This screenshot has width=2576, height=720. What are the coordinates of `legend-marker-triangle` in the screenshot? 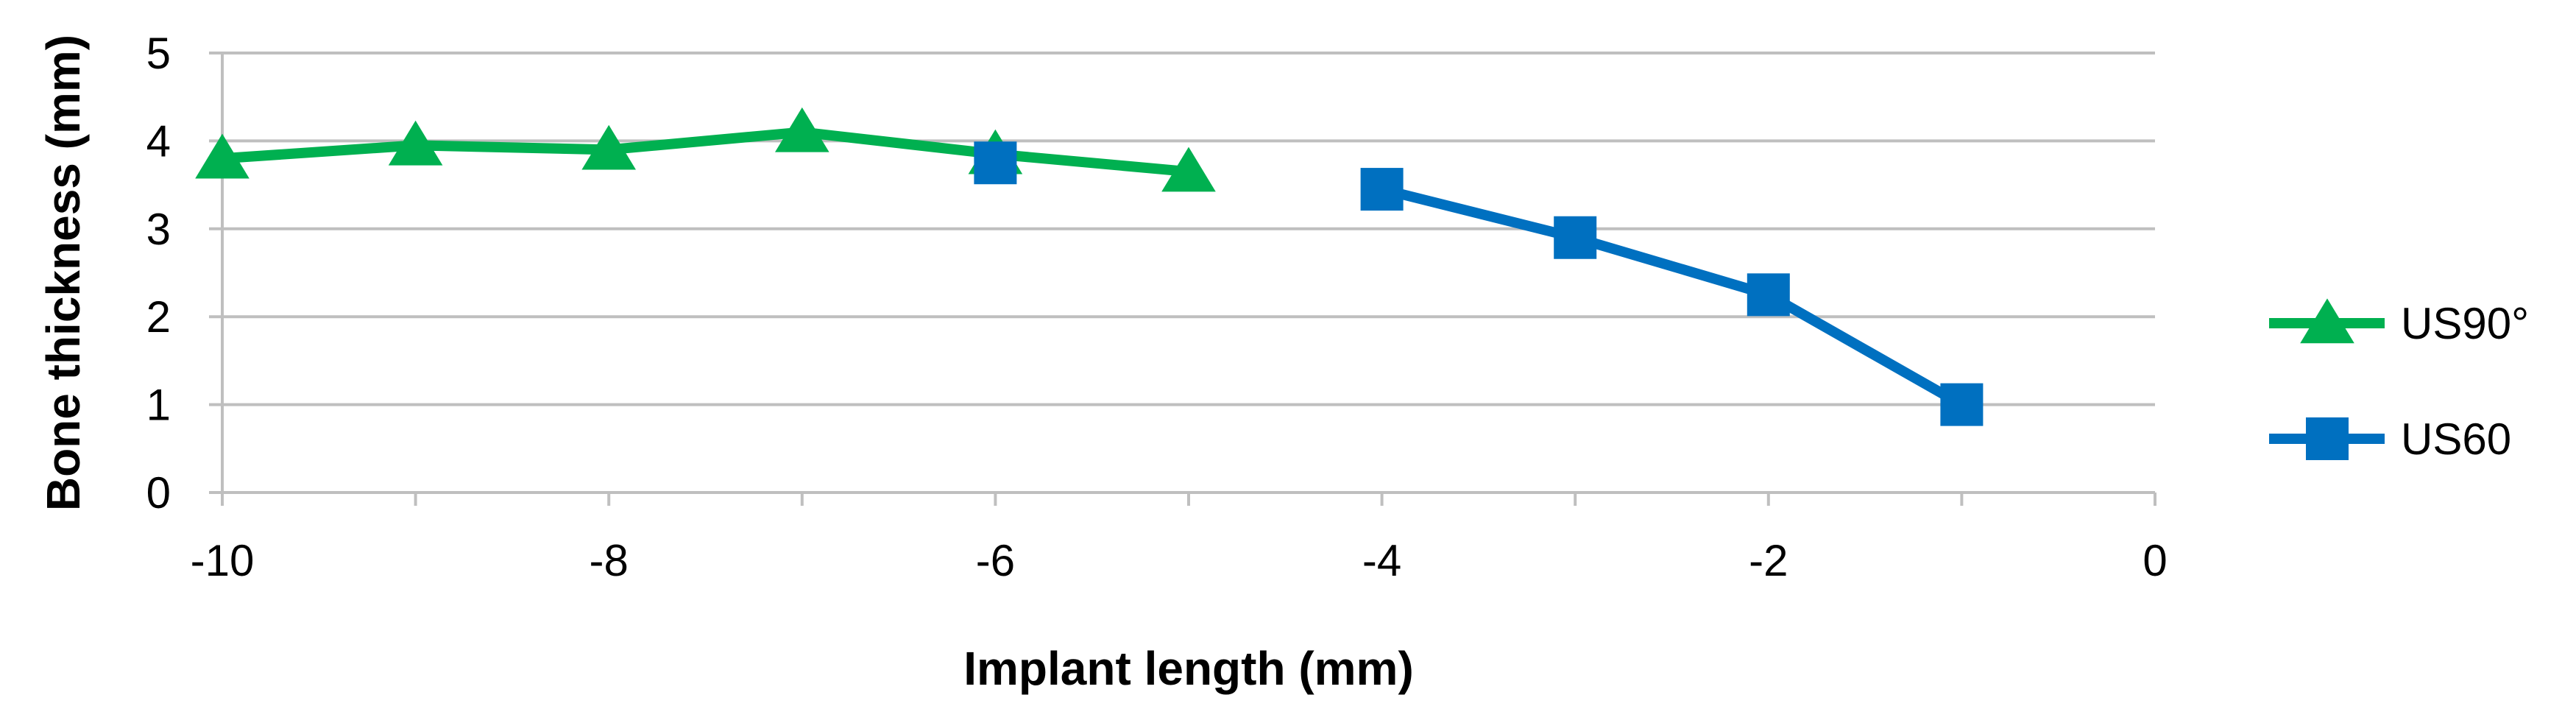 It's located at (2327, 321).